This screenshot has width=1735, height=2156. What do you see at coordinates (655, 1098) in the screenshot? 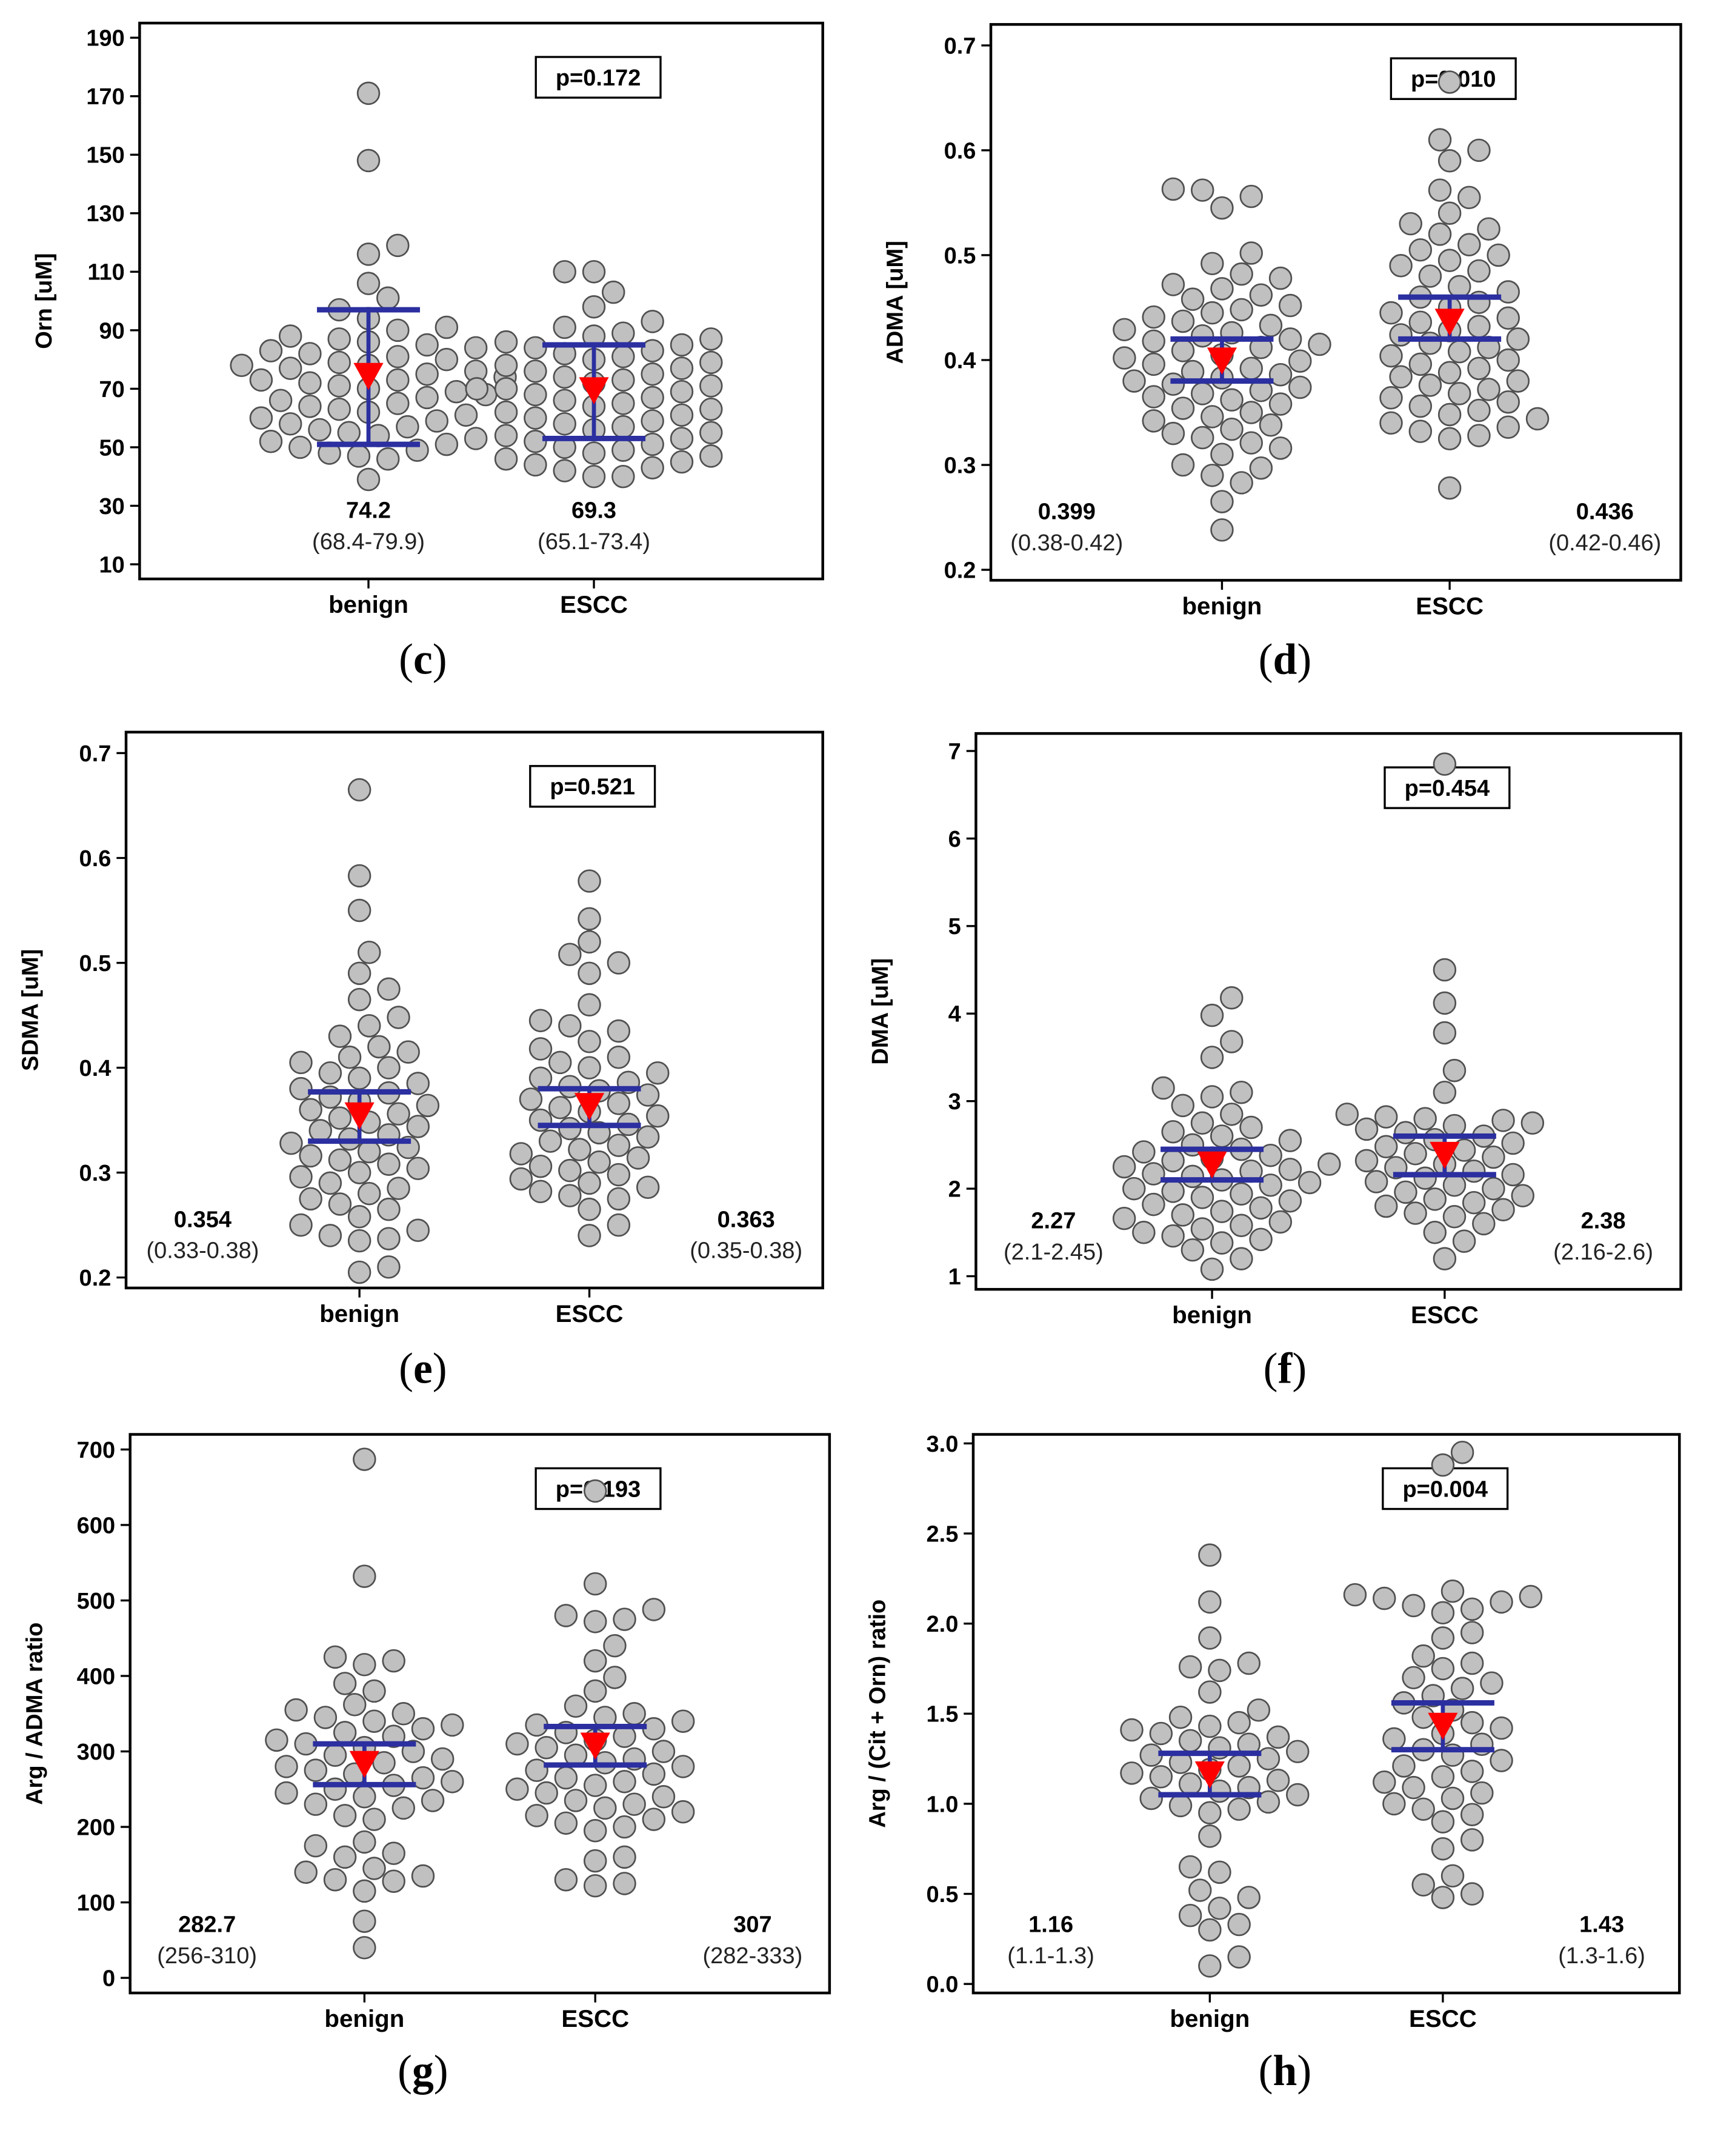
I see `group-escc: ESCC 0.363 (0.35-0.38)` at bounding box center [655, 1098].